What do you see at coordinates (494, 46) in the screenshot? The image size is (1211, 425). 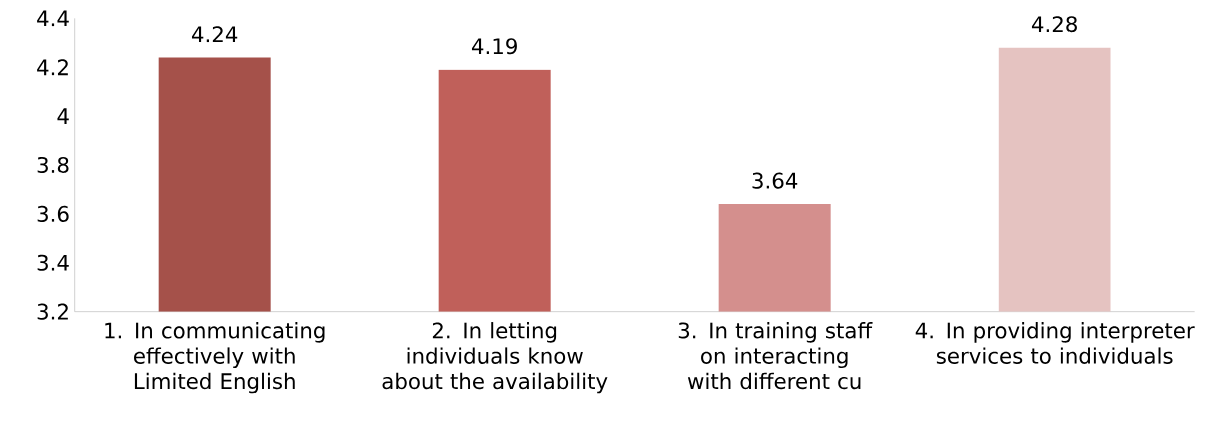 I see `data-label: 4.19` at bounding box center [494, 46].